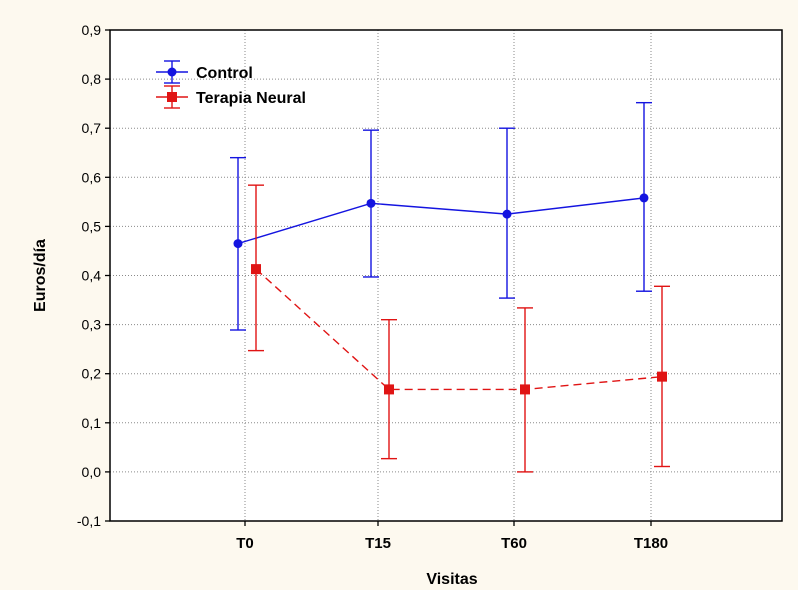 This screenshot has height=590, width=798. I want to click on y-tick-label: 0,2, so click(92, 374).